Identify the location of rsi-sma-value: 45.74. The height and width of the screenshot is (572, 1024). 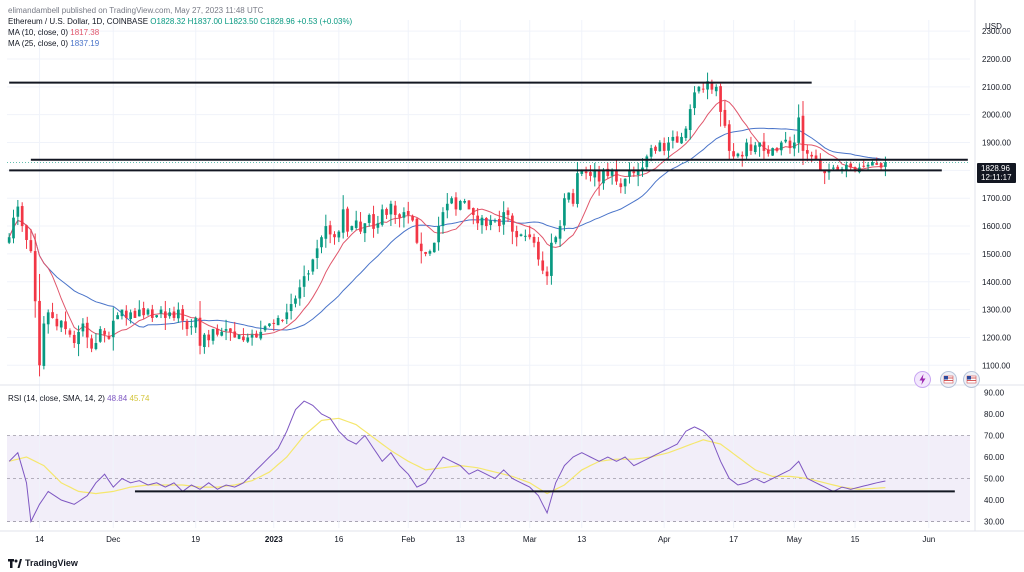
(139, 398).